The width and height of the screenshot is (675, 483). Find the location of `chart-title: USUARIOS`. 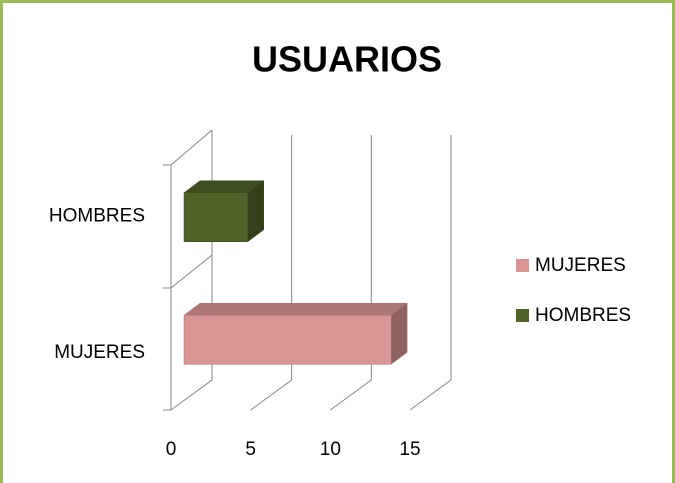

chart-title: USUARIOS is located at coordinates (347, 59).